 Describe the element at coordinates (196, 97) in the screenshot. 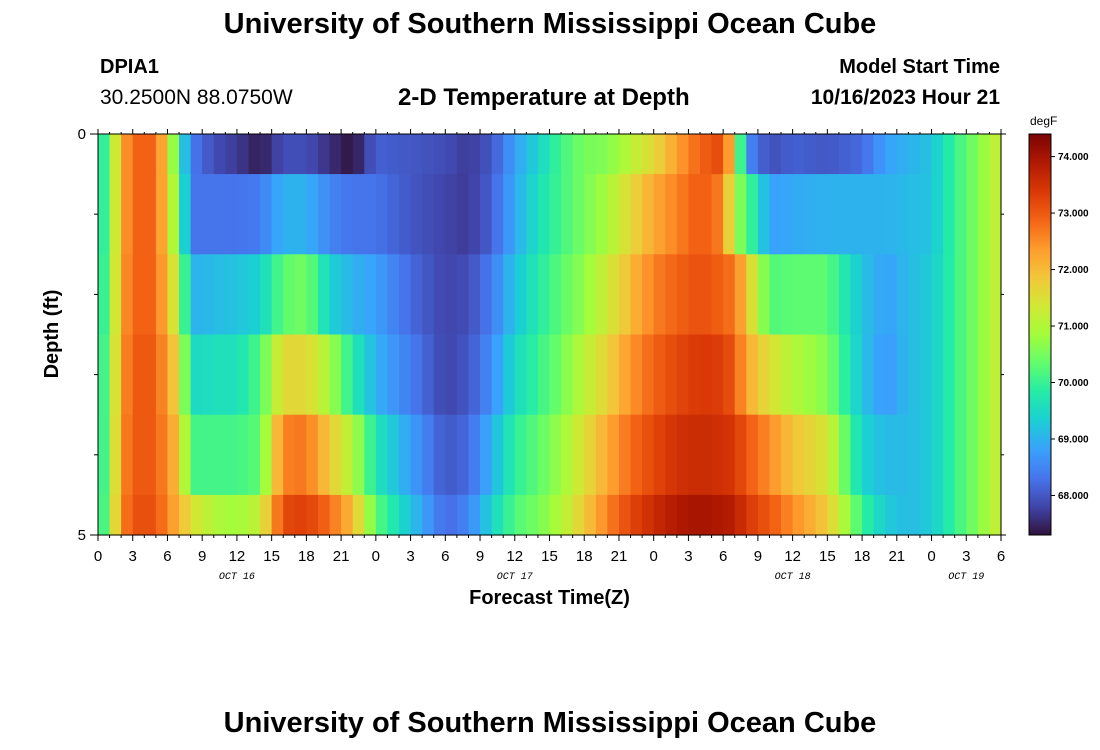

I see `station-coords: 30.2500N 88.0750W` at that location.